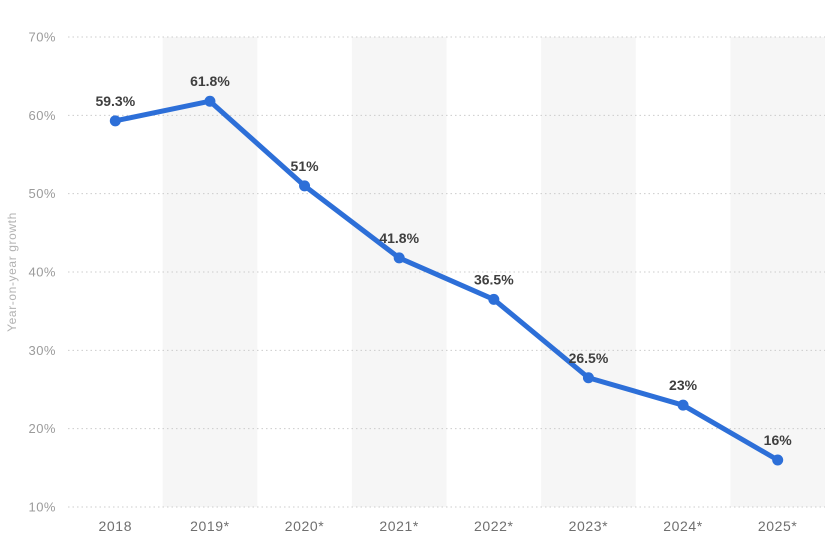  What do you see at coordinates (115, 121) in the screenshot?
I see `data-point-2018` at bounding box center [115, 121].